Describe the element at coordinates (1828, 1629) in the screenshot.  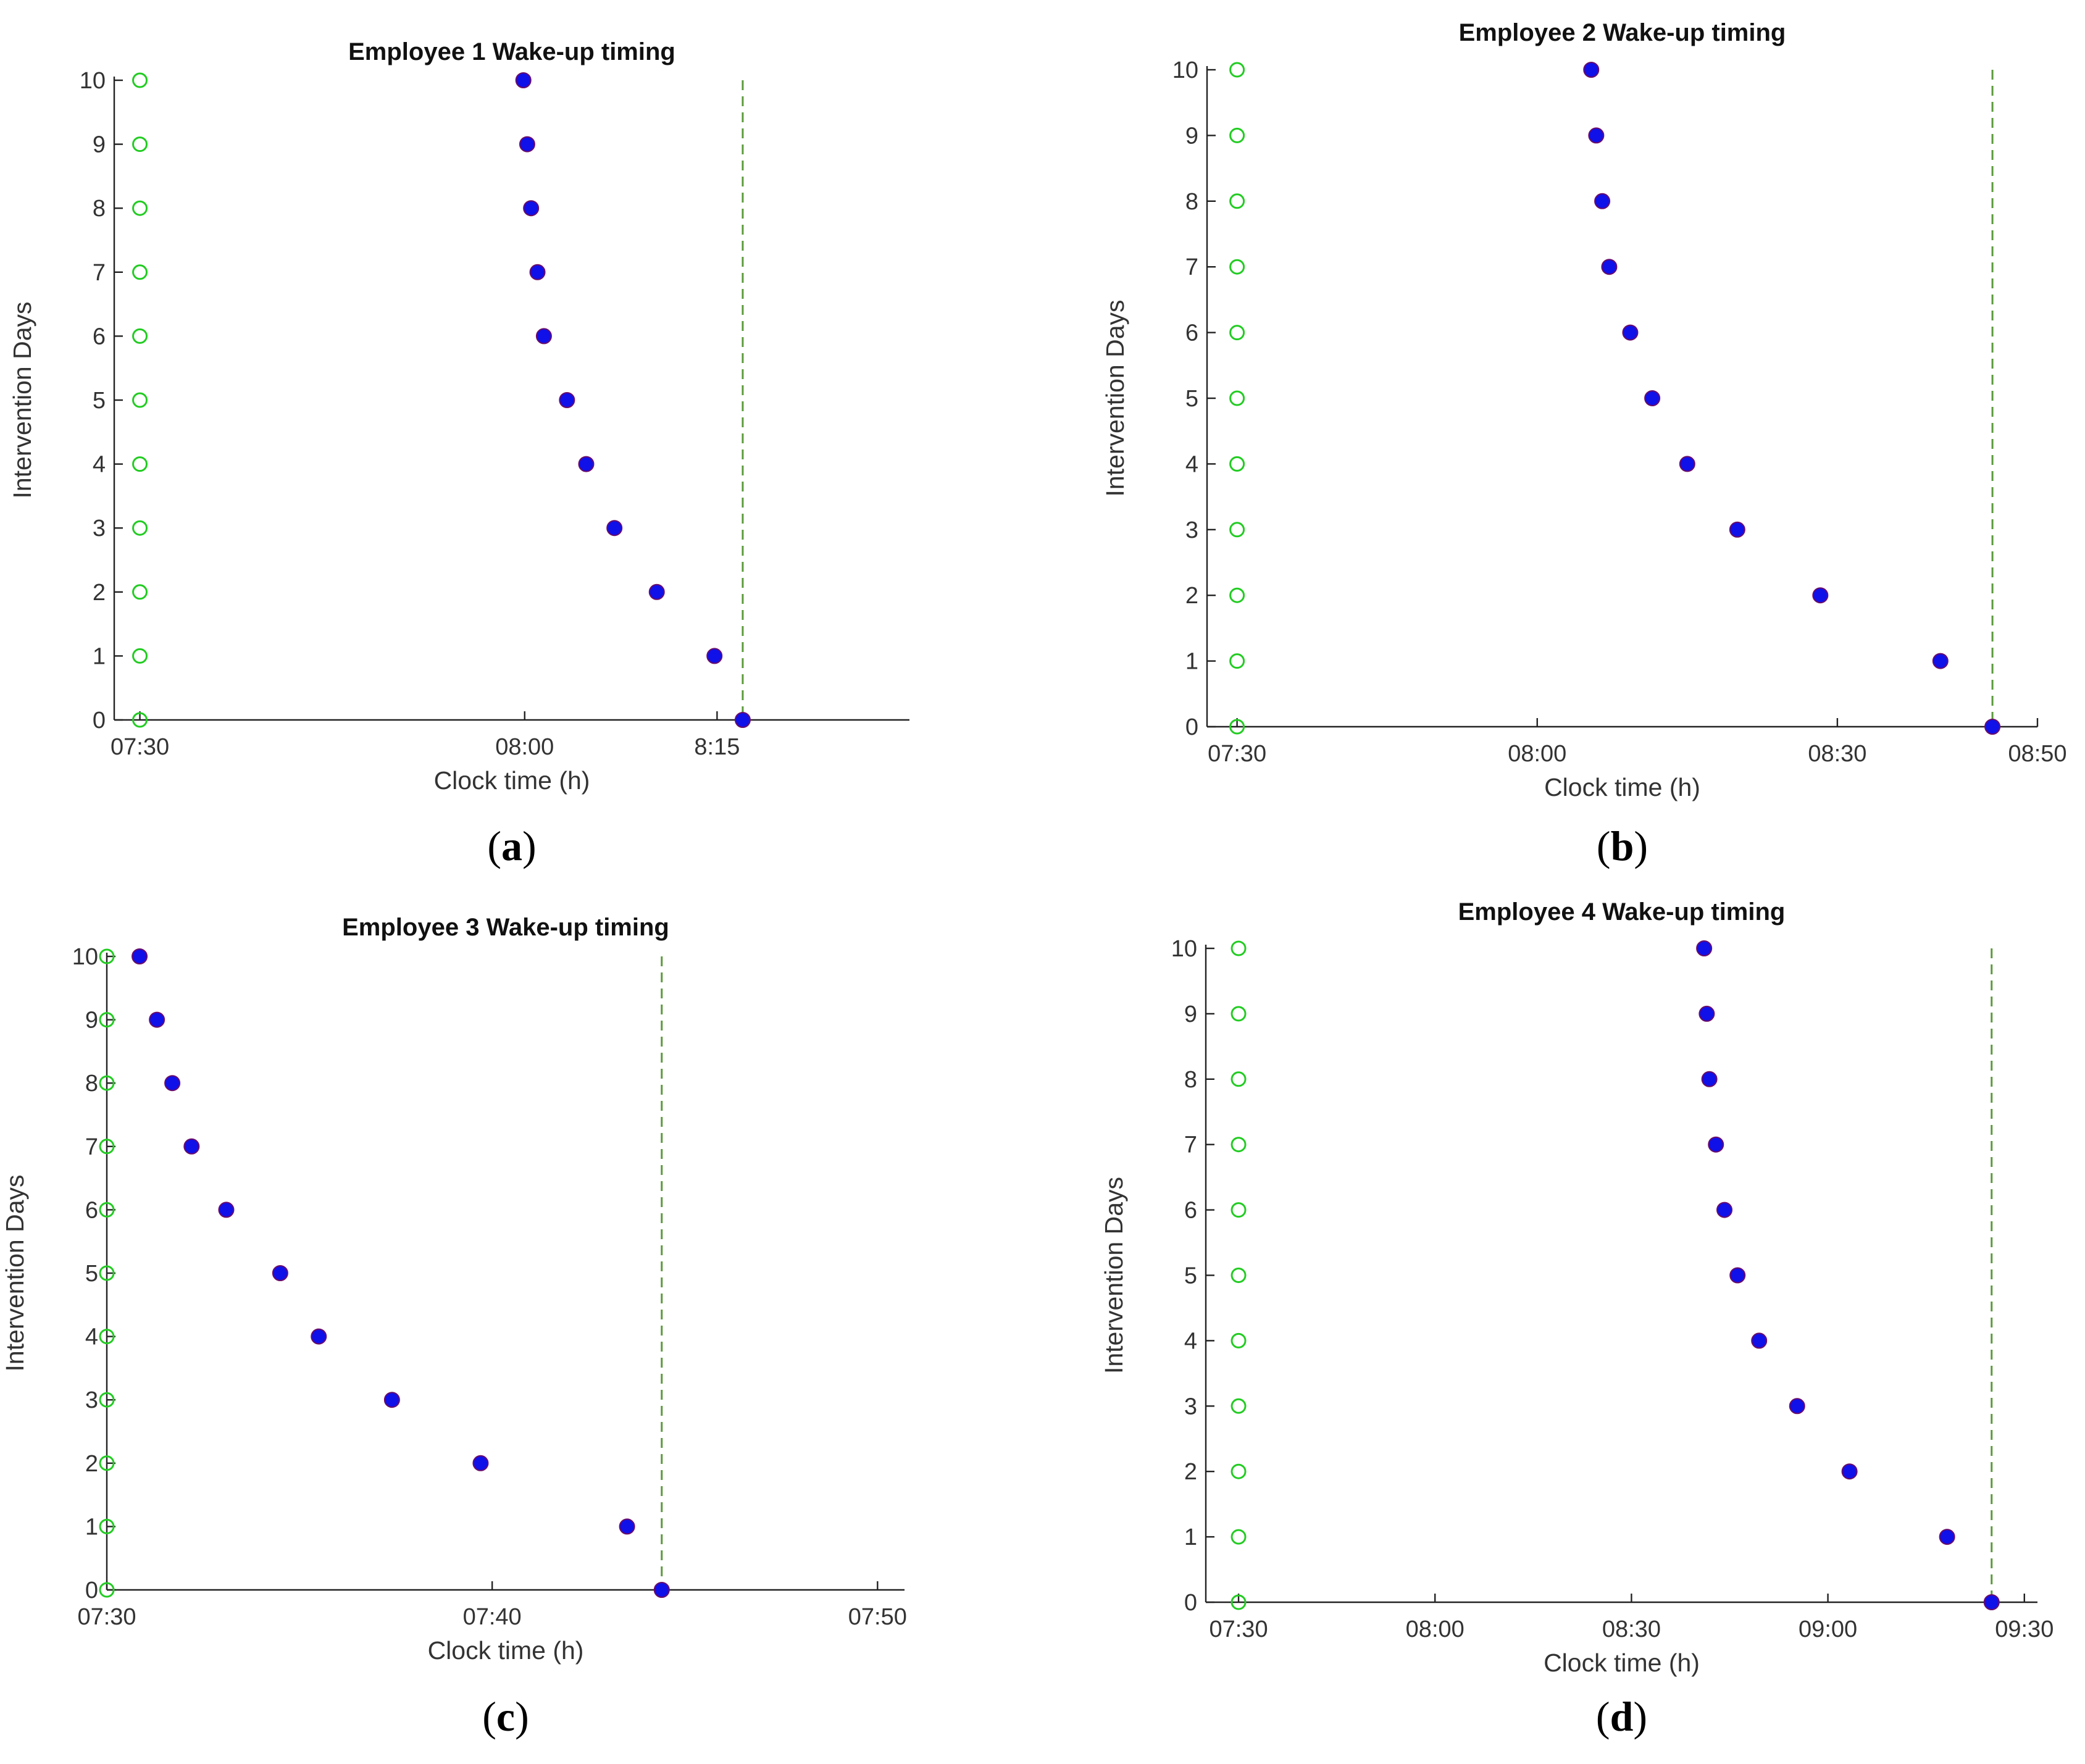
I see `x-tick-label: 09:00` at that location.